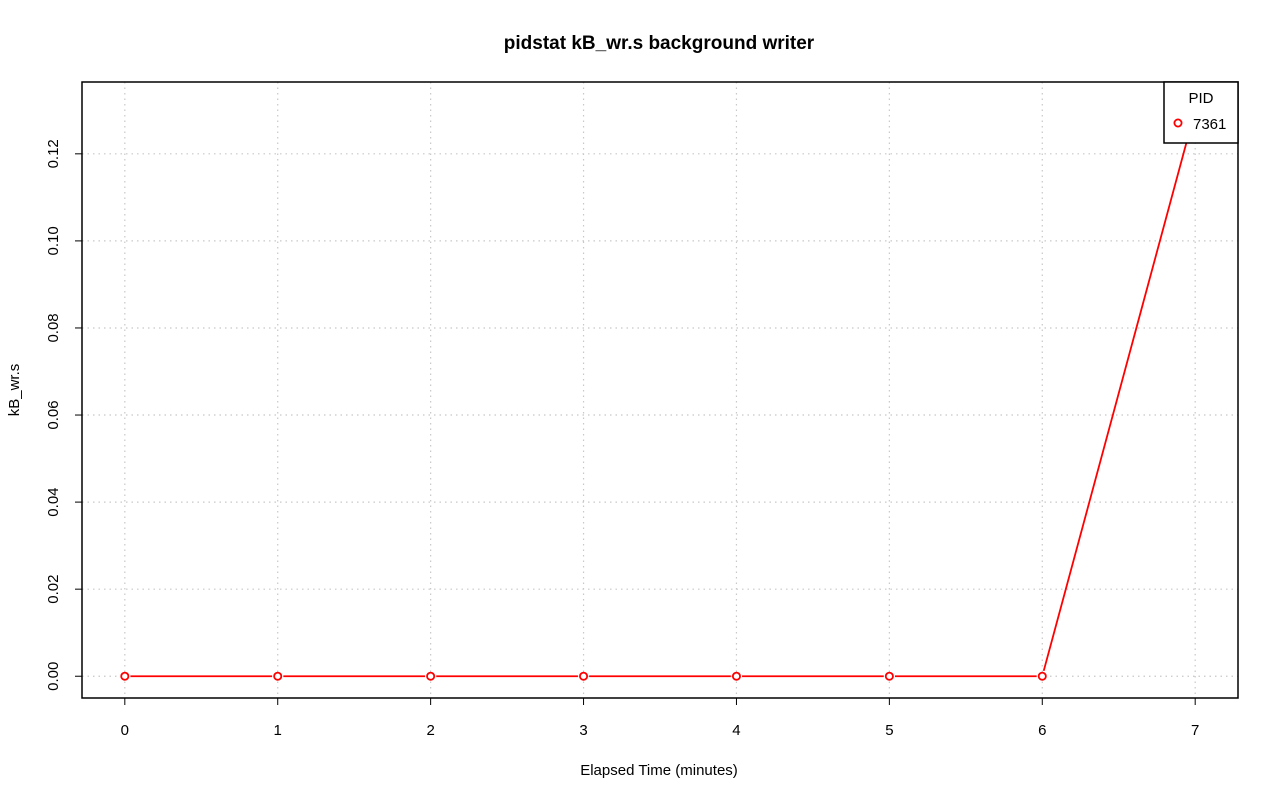 This screenshot has height=801, width=1280. I want to click on y-axis: 0.00 0.02 0.04 0.06 0.08 0.10 0.12, so click(63, 415).